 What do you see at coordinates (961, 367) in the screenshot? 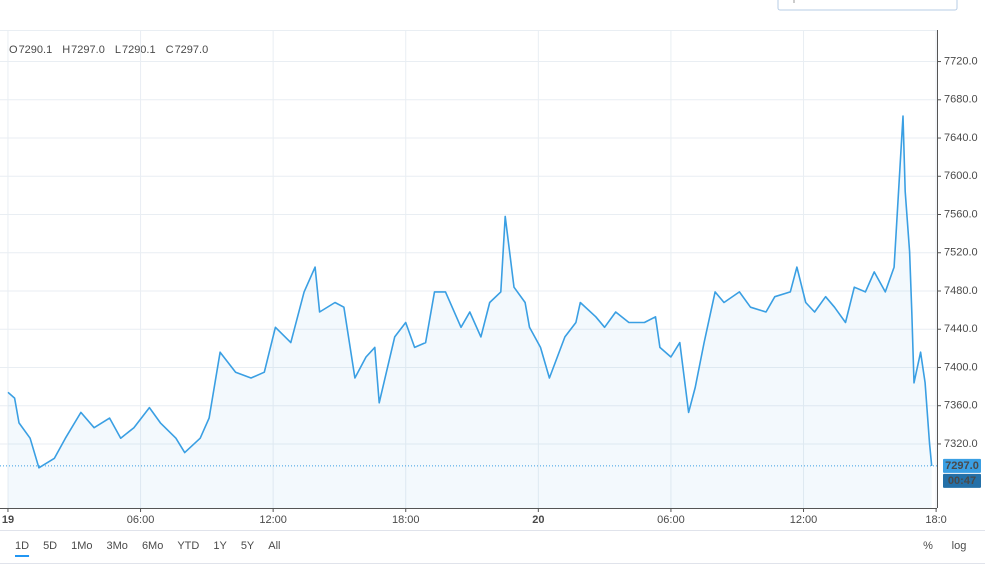
I see `y-tick-label: 7400.0` at bounding box center [961, 367].